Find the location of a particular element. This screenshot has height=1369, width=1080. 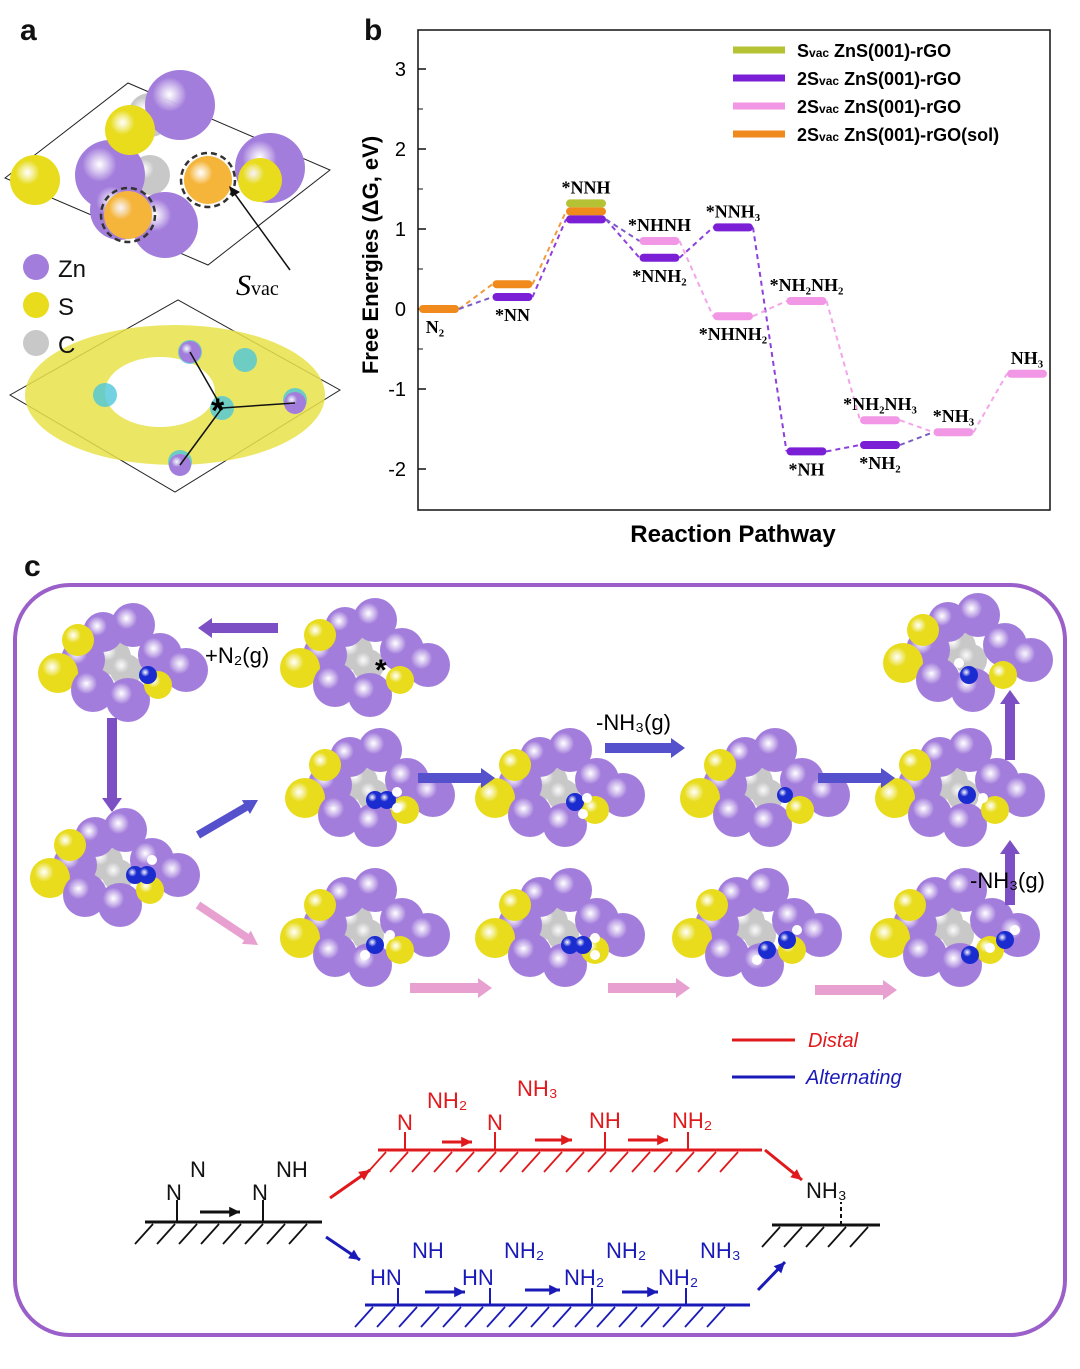

y-axis-label: Free Energies (ΔG, eV) is located at coordinates (370, 255).